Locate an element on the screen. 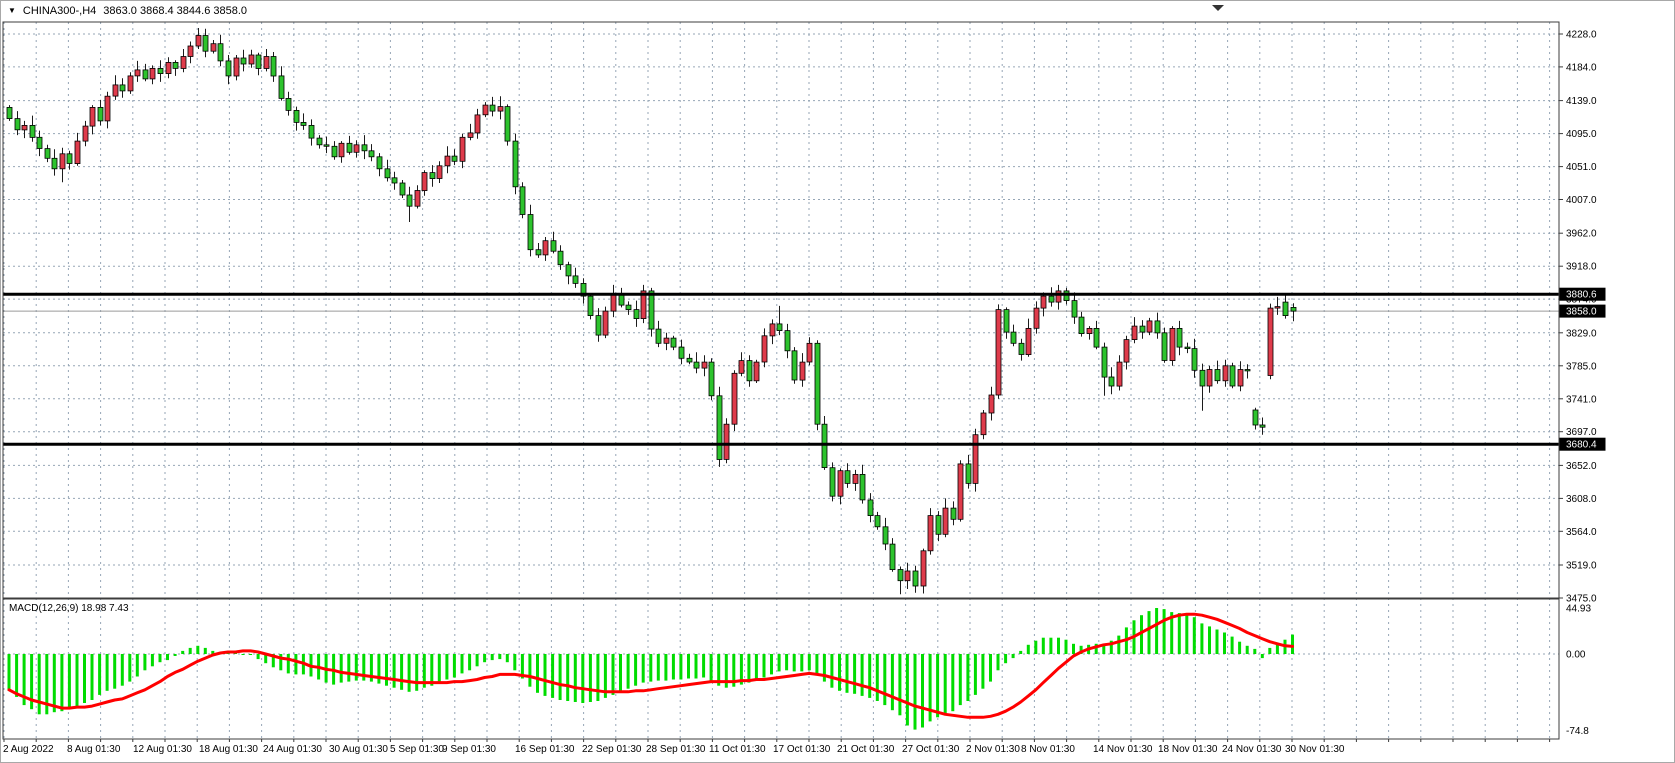 Image resolution: width=1675 pixels, height=763 pixels. svg-text: 9 Sep 01:30 is located at coordinates (469, 749).